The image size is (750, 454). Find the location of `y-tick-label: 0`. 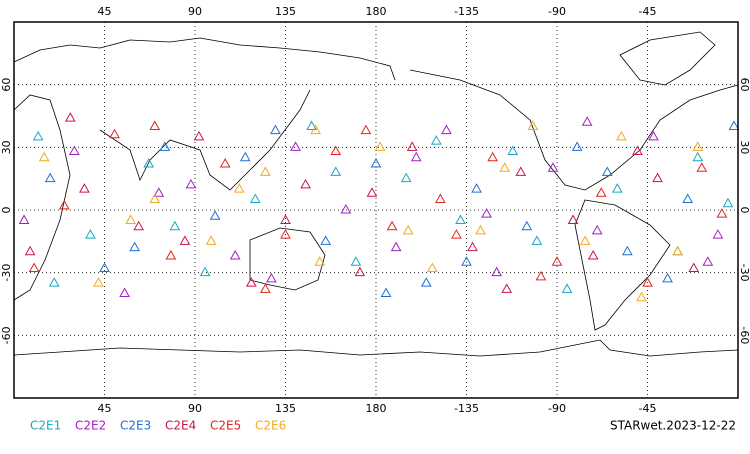

y-tick-label: 0 is located at coordinates (6, 210).